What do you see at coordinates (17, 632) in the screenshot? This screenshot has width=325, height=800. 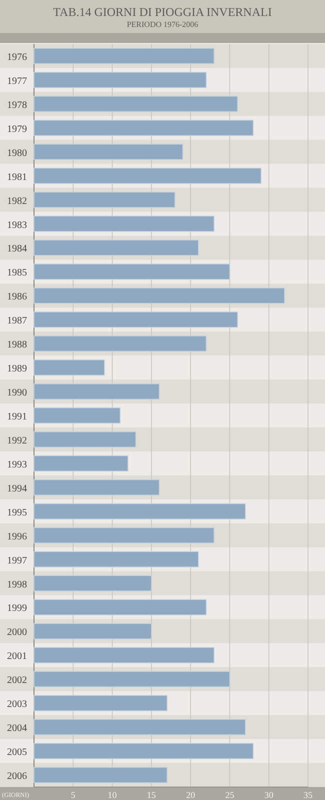 I see `y-tick-label: 2000` at bounding box center [17, 632].